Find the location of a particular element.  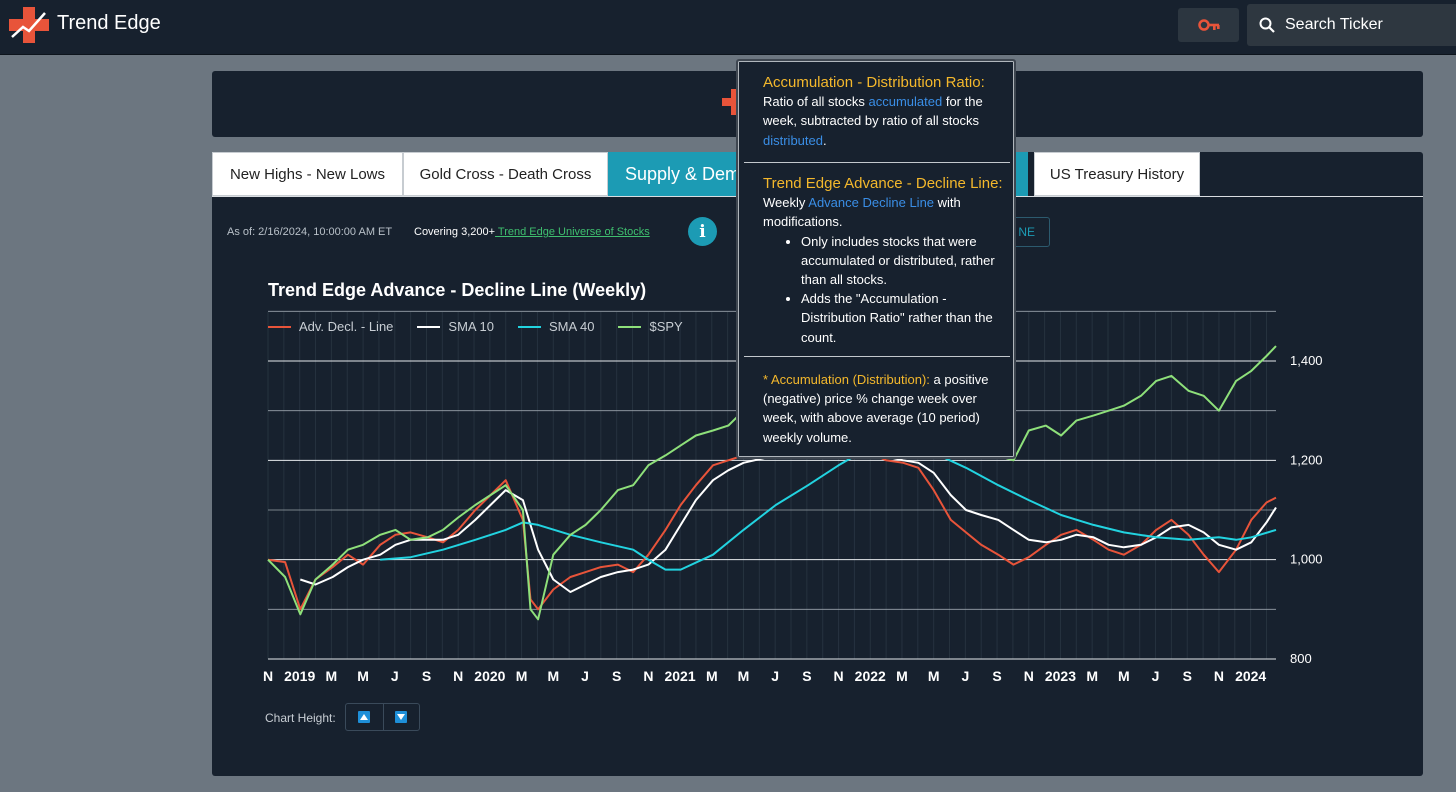

legend-item-sma-10: SMA 10 is located at coordinates (455, 326).